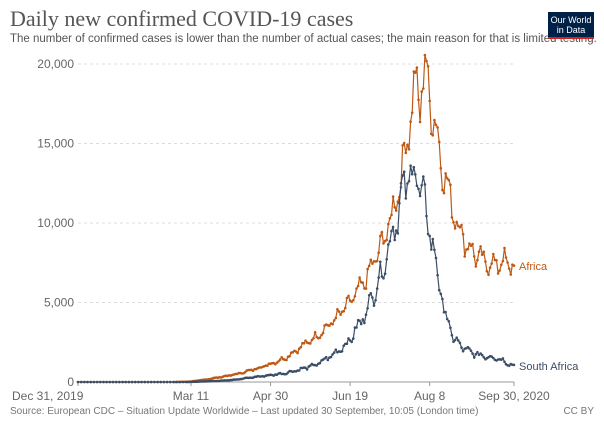  Describe the element at coordinates (578, 411) in the screenshot. I see `license-link: CC BY` at that location.